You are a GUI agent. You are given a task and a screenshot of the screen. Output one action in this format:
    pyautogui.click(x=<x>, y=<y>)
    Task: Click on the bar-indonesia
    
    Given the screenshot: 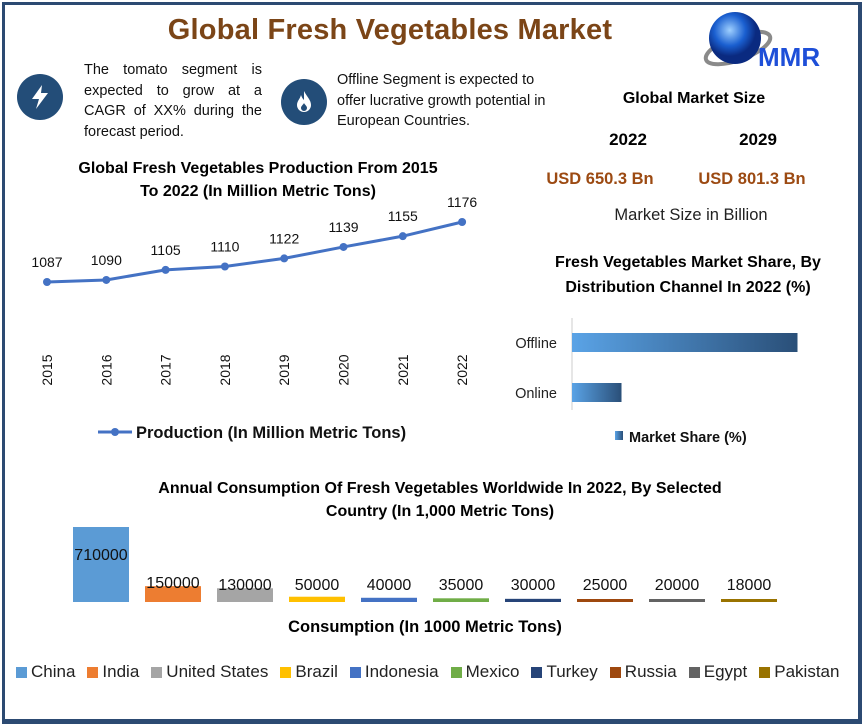 What is the action you would take?
    pyautogui.click(x=389, y=599)
    